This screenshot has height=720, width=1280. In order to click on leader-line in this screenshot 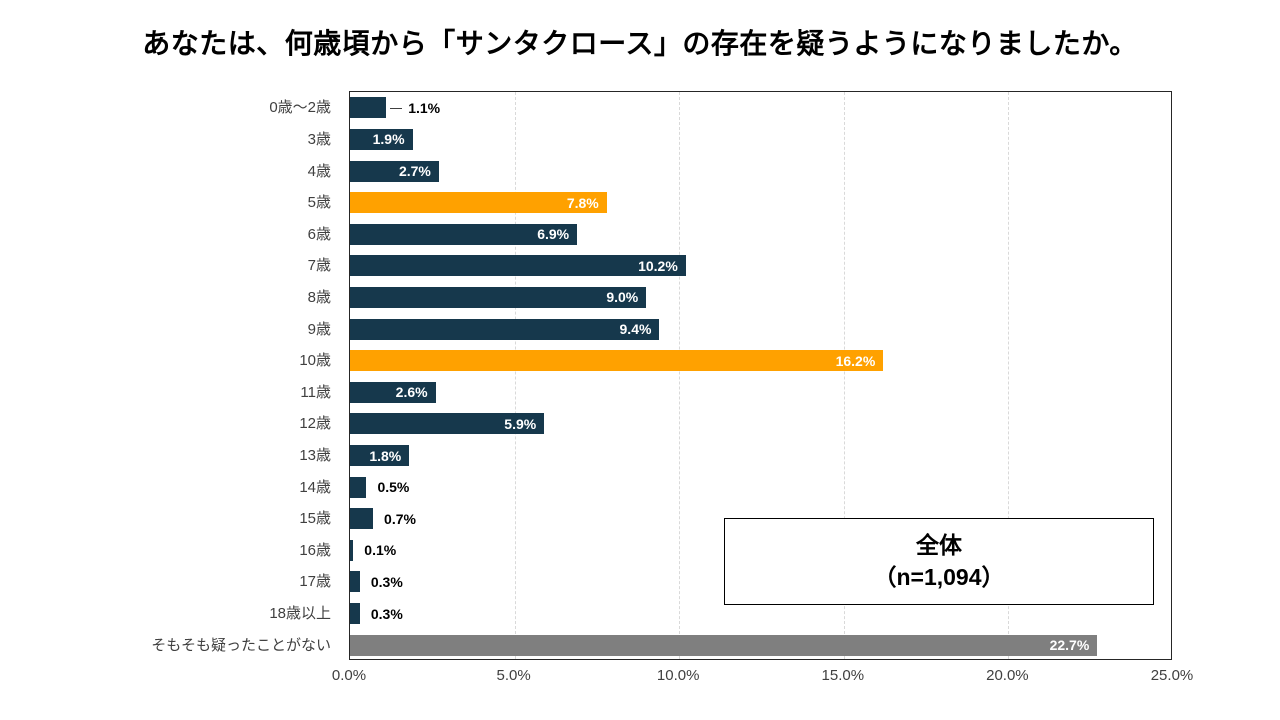, I will do `click(396, 108)`.